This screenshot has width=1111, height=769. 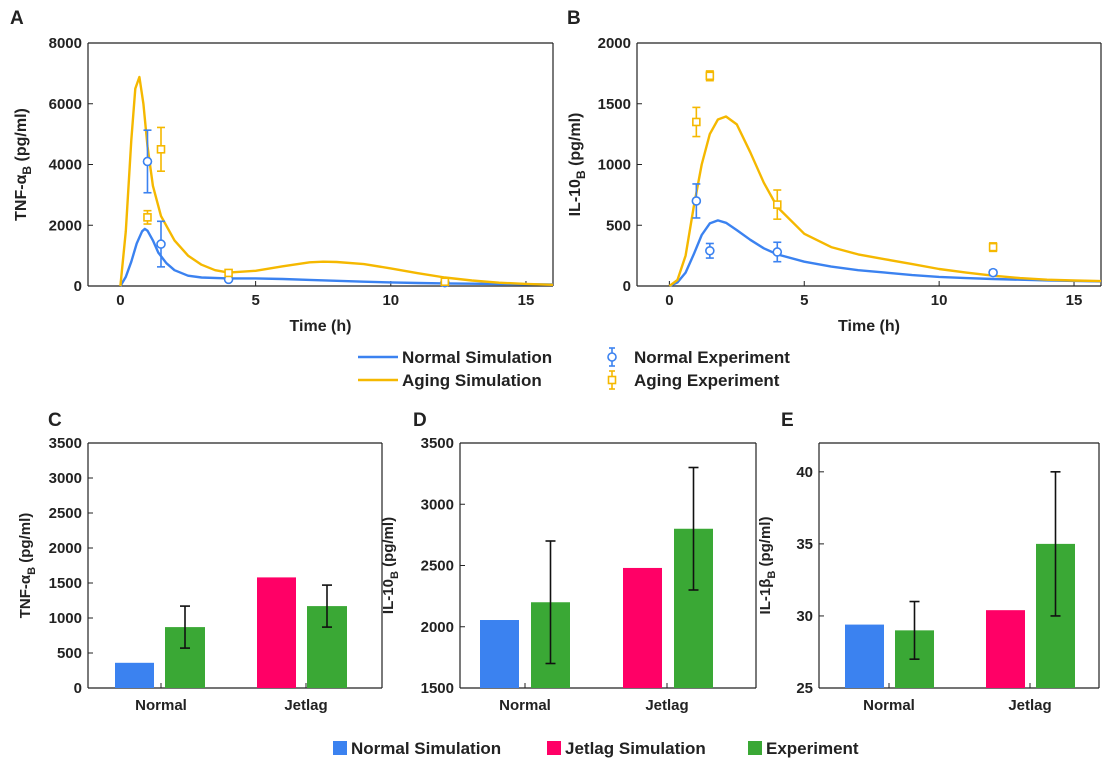 I want to click on panel-e-category-label: Normal, so click(x=889, y=705).